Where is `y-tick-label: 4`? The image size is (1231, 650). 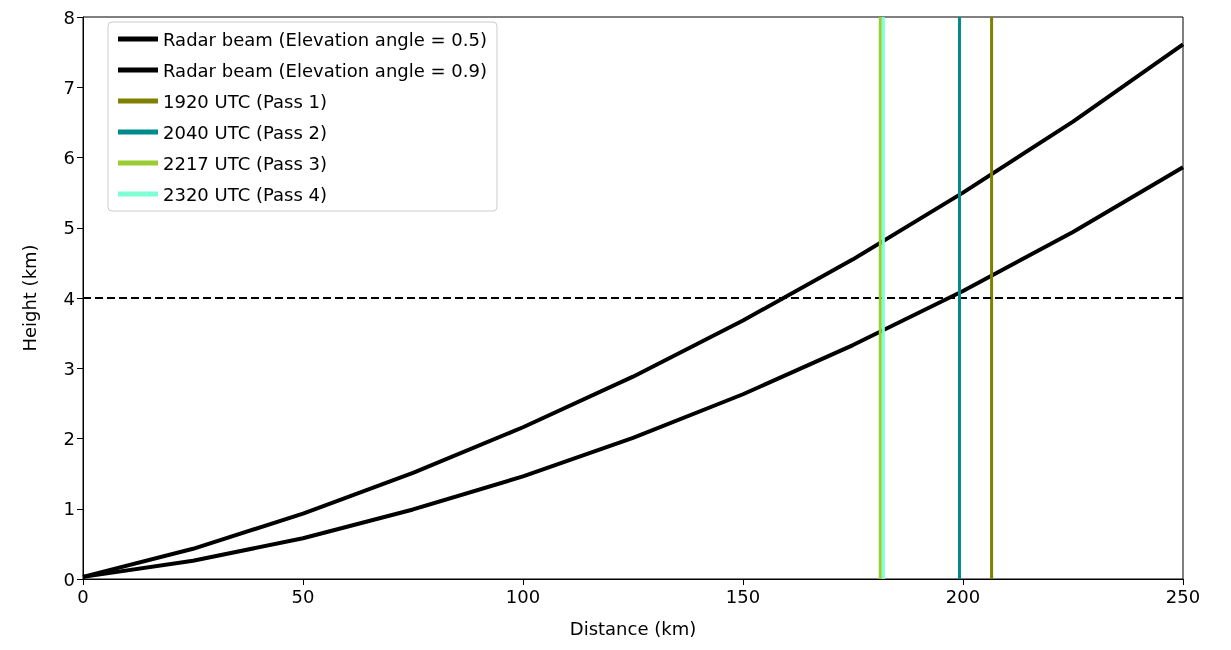 y-tick-label: 4 is located at coordinates (69, 298).